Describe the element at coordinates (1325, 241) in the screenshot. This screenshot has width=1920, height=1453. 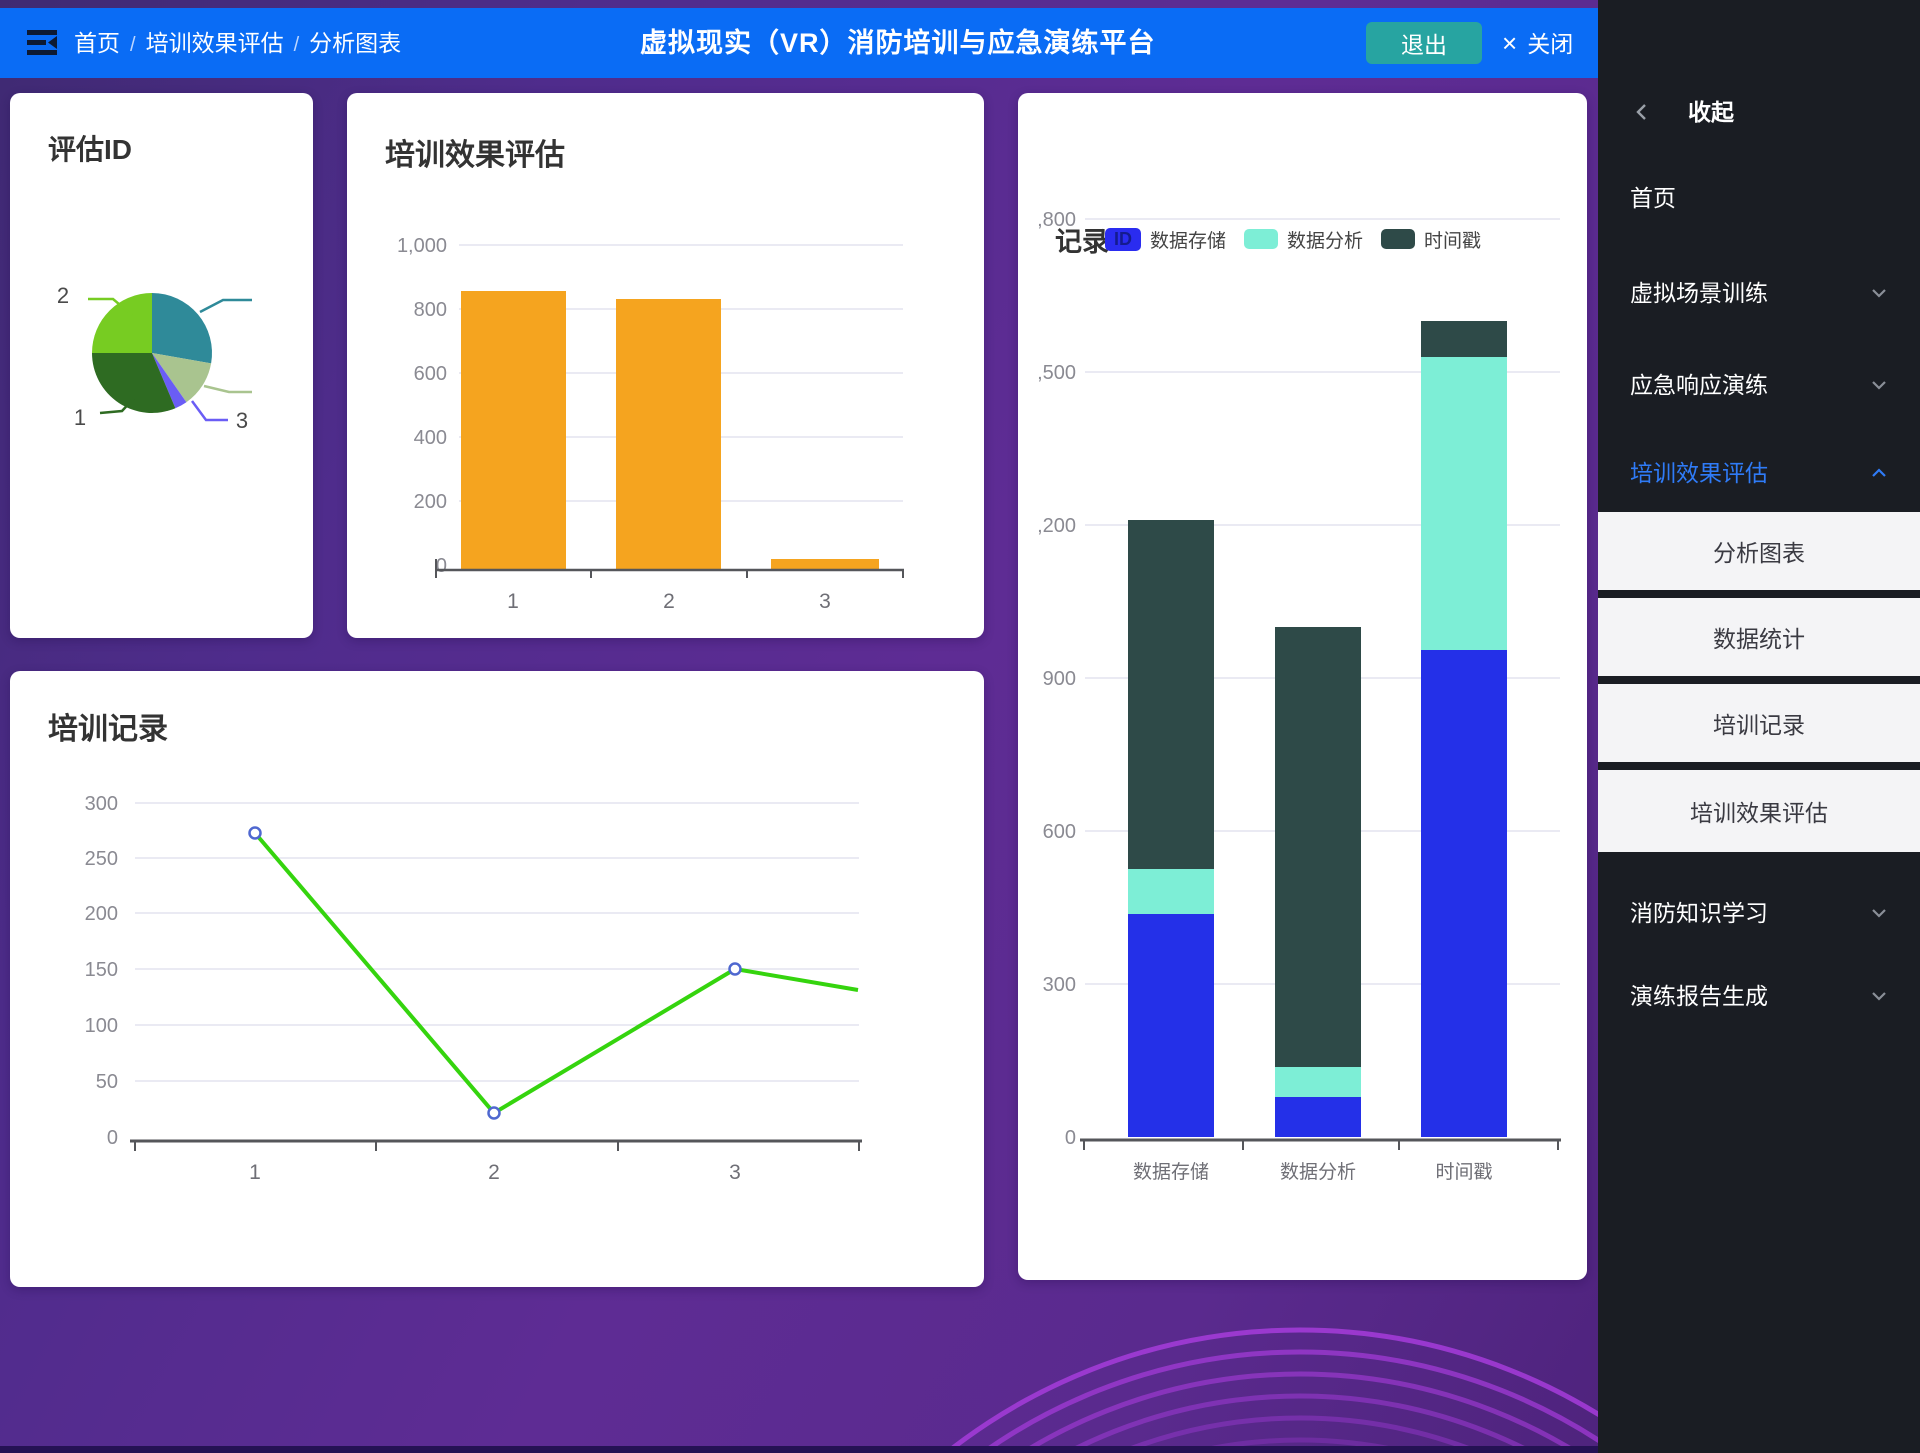
I see `legend-label-data-analysis: 数据分析` at that location.